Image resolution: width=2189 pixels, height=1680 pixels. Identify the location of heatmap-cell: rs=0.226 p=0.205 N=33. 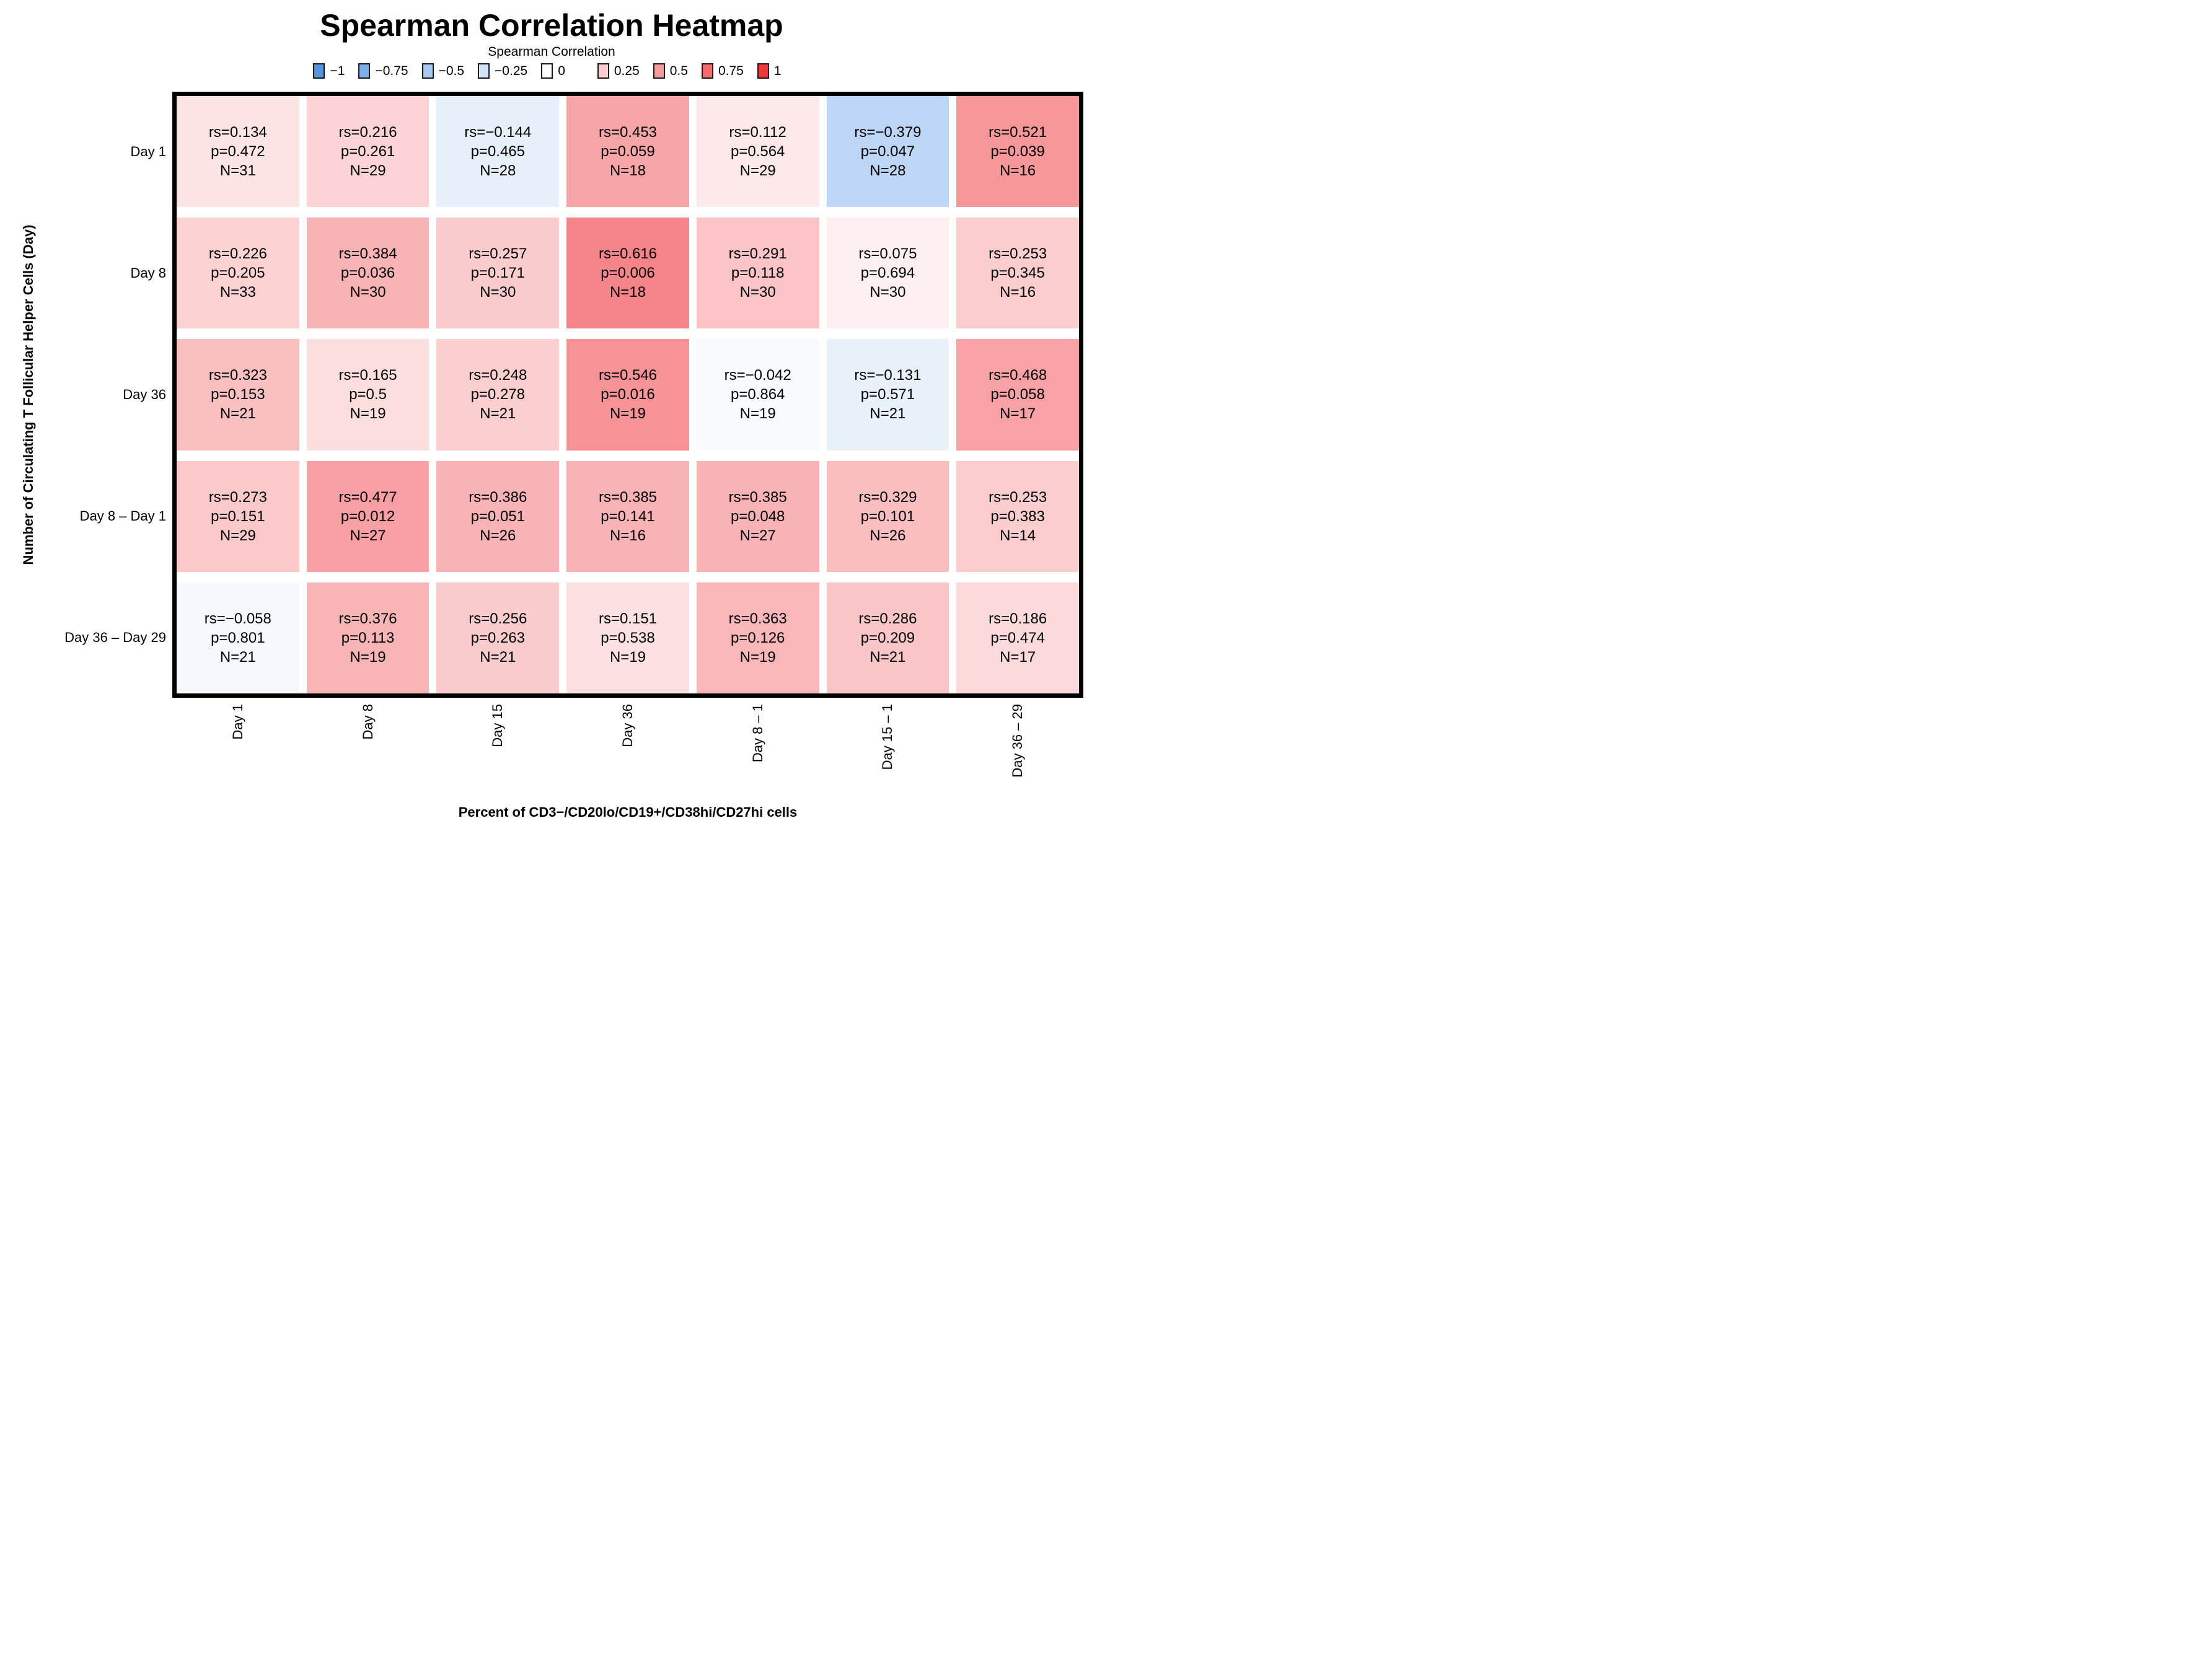
(238, 273).